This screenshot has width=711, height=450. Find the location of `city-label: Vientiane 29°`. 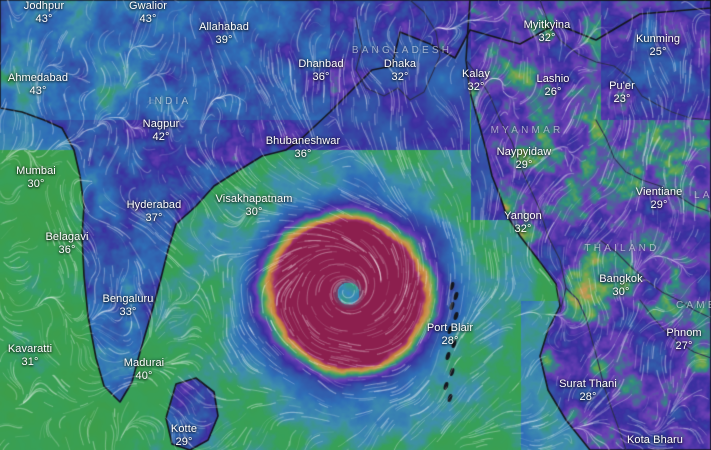

city-label: Vientiane 29° is located at coordinates (659, 198).